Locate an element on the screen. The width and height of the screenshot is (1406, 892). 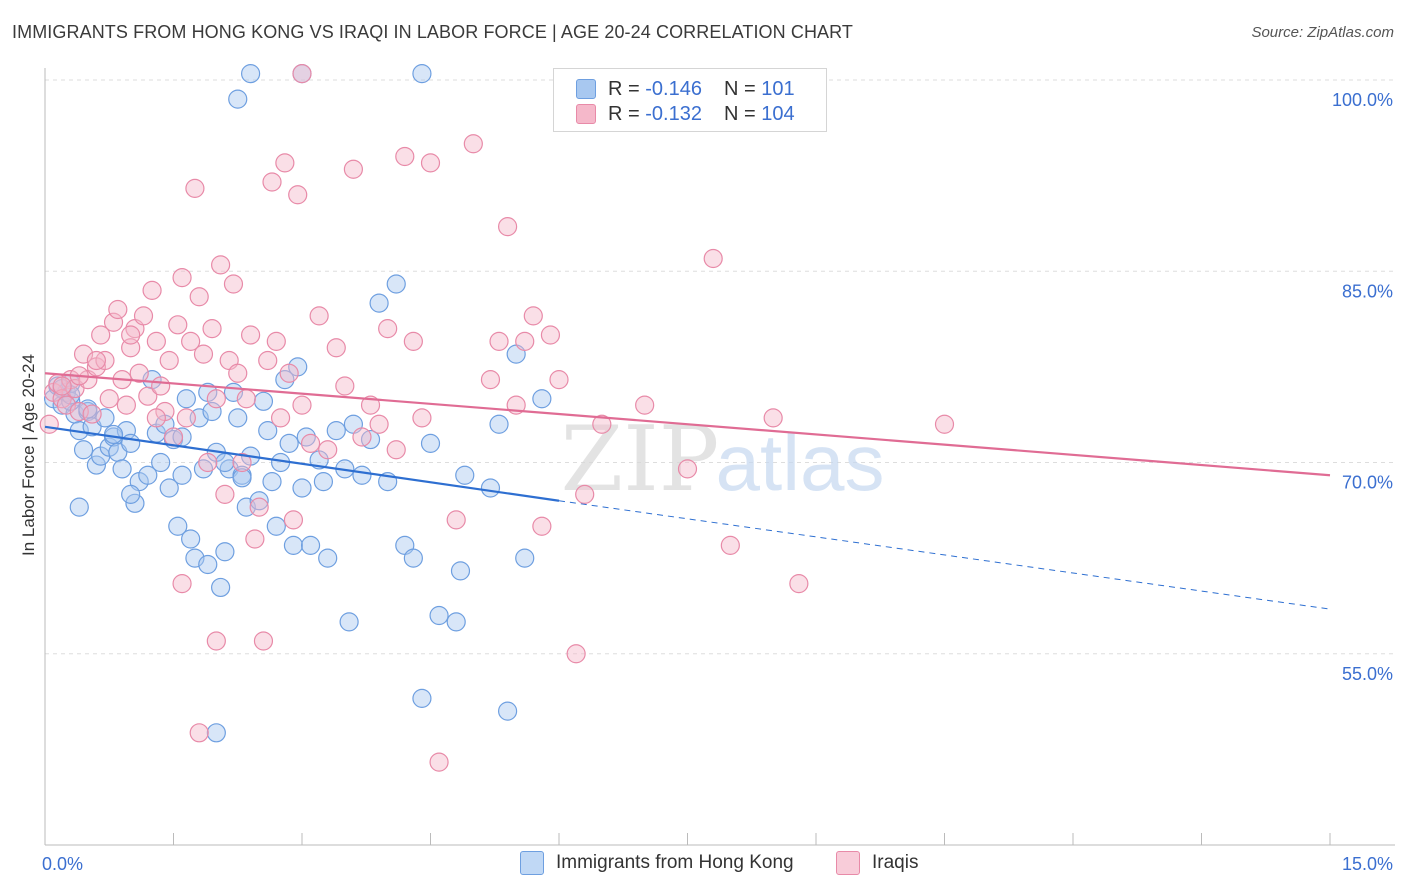
bottom-legend-swatch-blue is located at coordinates (532, 863).